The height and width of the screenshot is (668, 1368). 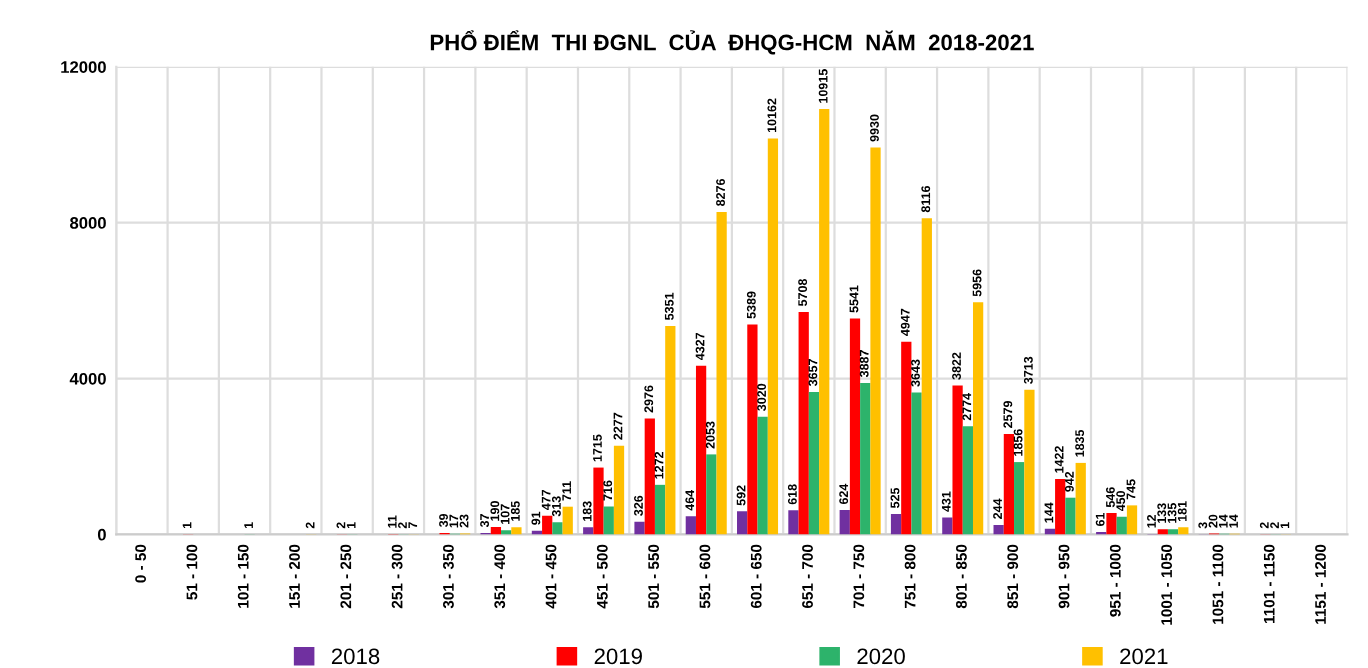 What do you see at coordinates (881, 656) in the screenshot?
I see `legend-label: 2020` at bounding box center [881, 656].